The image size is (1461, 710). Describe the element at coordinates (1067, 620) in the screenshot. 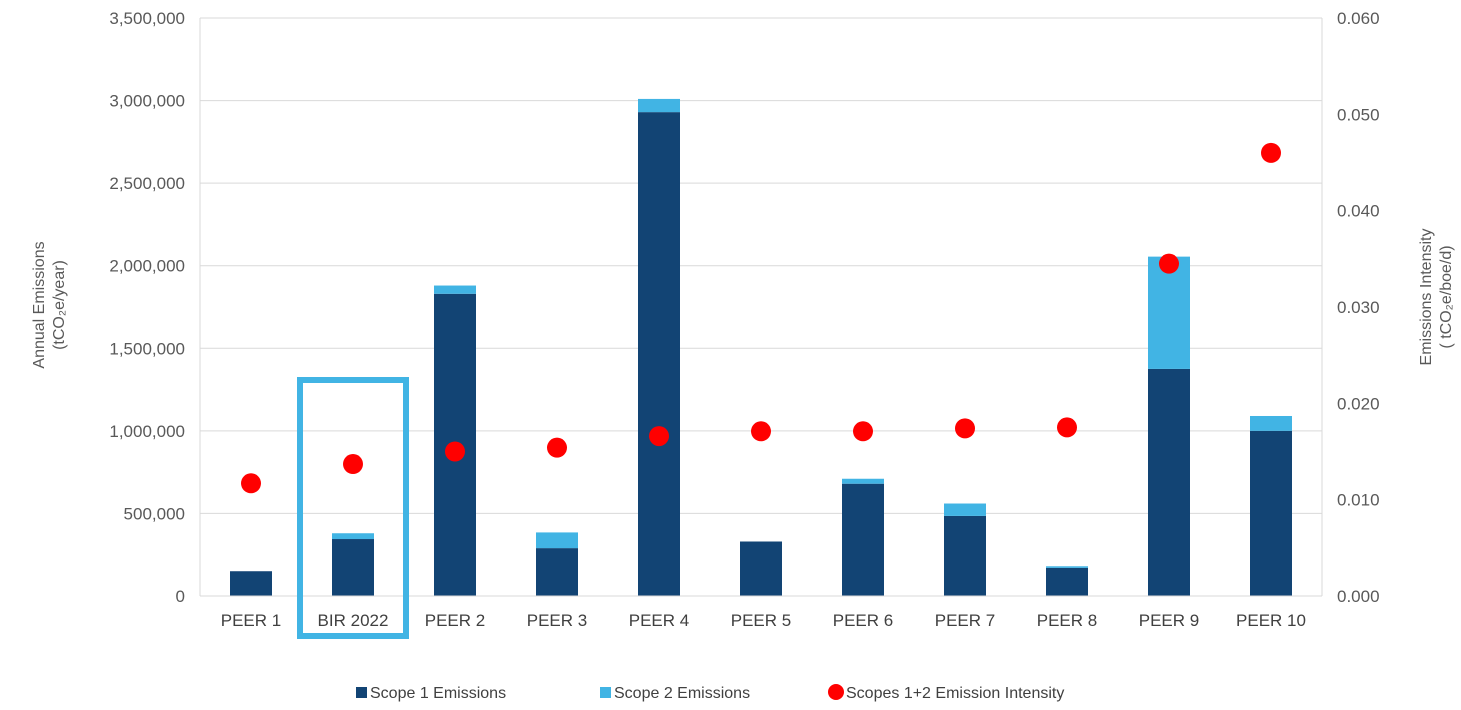

I see `category-label: PEER 8` at that location.